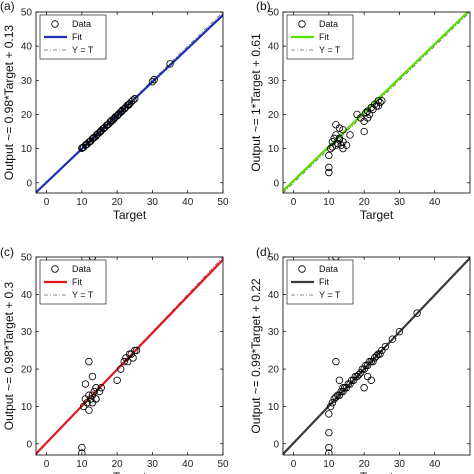 The height and width of the screenshot is (474, 474). Describe the element at coordinates (9, 355) in the screenshot. I see `y-axis-label: Output ~= 0.98*Target + 0.3` at that location.